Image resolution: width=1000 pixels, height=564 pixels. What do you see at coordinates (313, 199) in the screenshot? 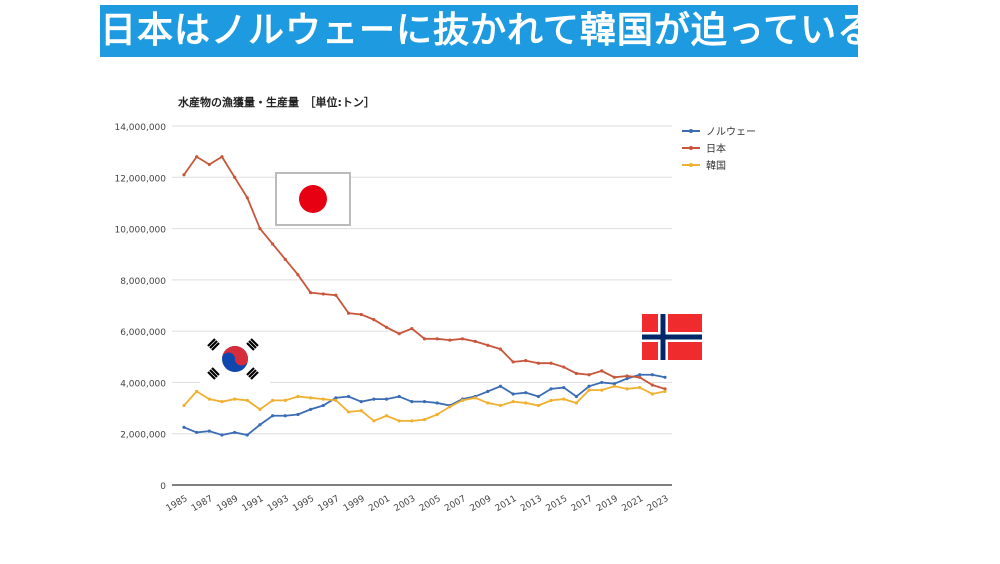
I see `japan-flag` at bounding box center [313, 199].